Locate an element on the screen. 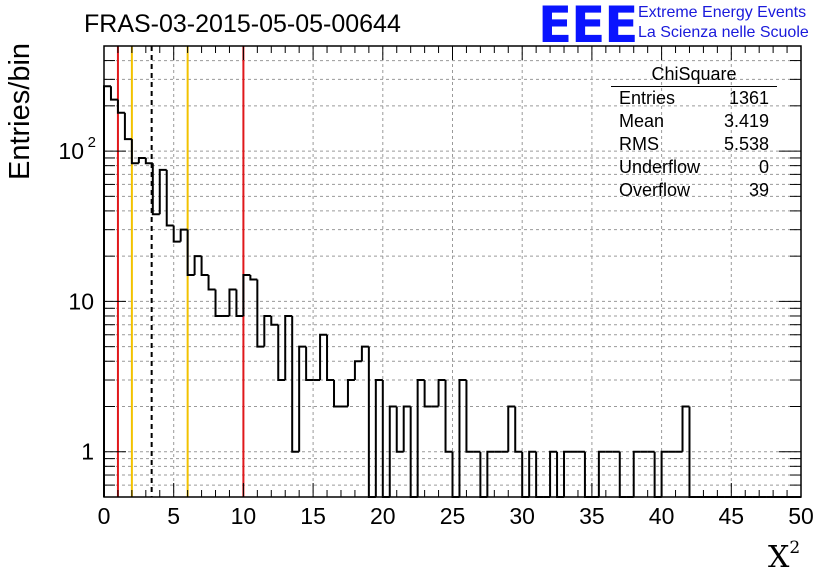 The image size is (836, 575). stats-value: 5.538 is located at coordinates (746, 144).